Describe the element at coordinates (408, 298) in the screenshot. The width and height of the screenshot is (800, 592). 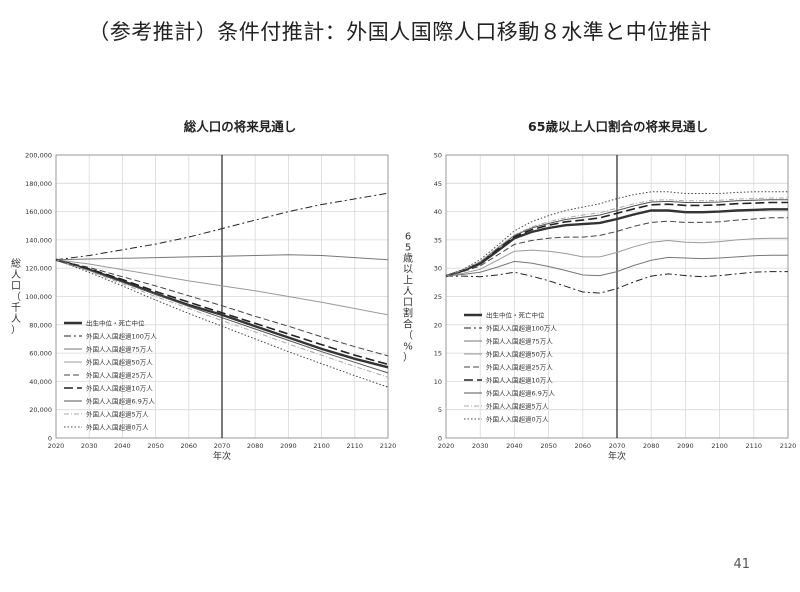
I see `y-axis-label: 6 5 歳以上人口割合（%）` at that location.